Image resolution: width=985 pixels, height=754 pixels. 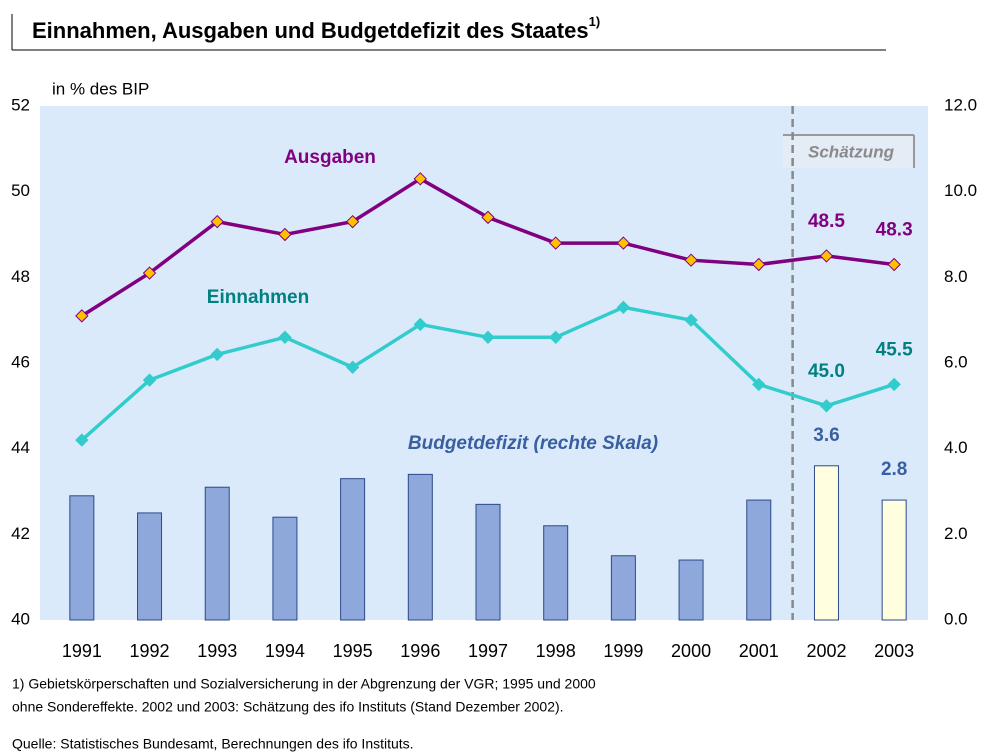 What do you see at coordinates (20, 618) in the screenshot?
I see `y-tick-label: 40` at bounding box center [20, 618].